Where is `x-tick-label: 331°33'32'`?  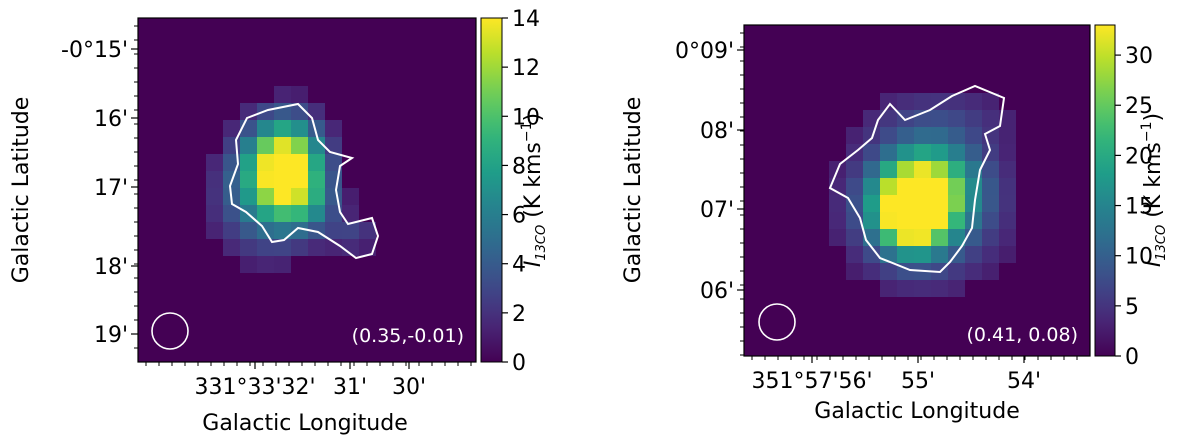
x-tick-label: 331°33'32' is located at coordinates (254, 387).